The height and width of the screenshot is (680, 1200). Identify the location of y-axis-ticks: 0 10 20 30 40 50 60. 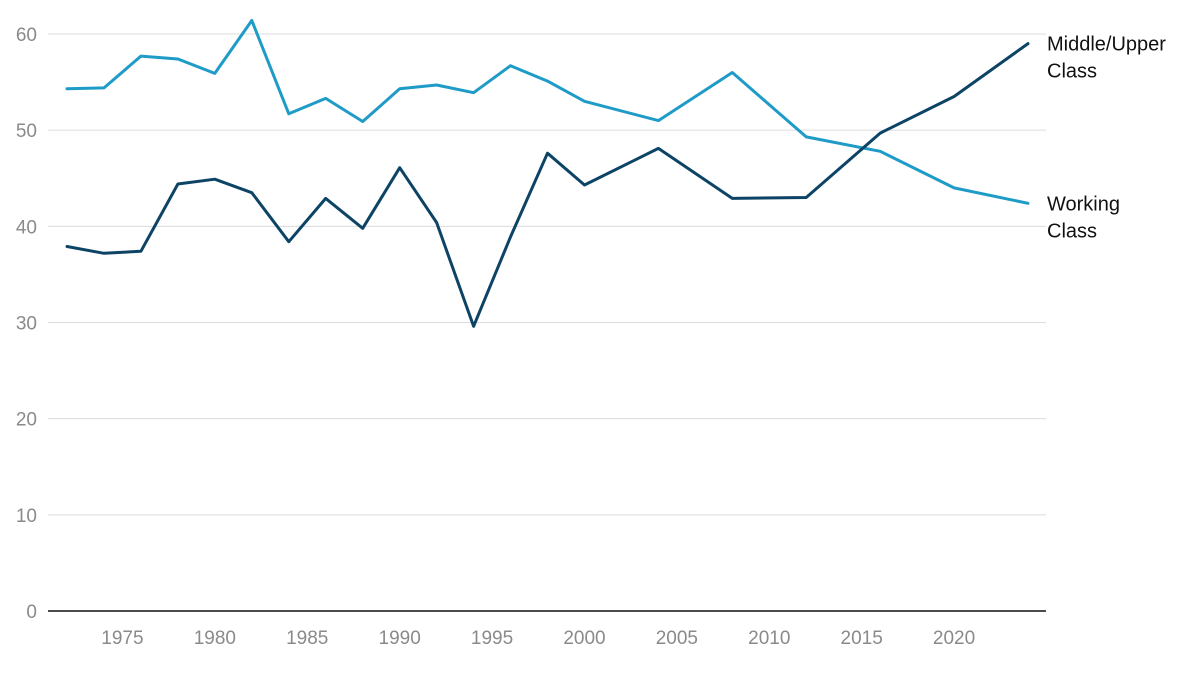
(26, 324).